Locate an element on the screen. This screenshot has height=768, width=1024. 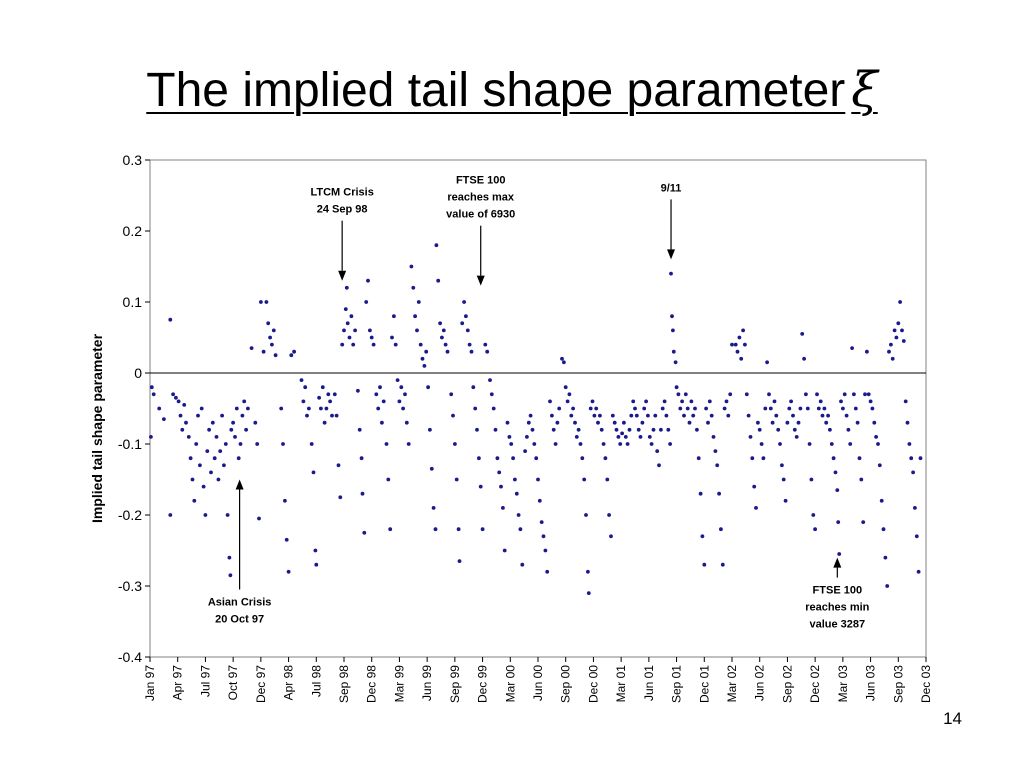
annotation-label: reaches max is located at coordinates (481, 198).